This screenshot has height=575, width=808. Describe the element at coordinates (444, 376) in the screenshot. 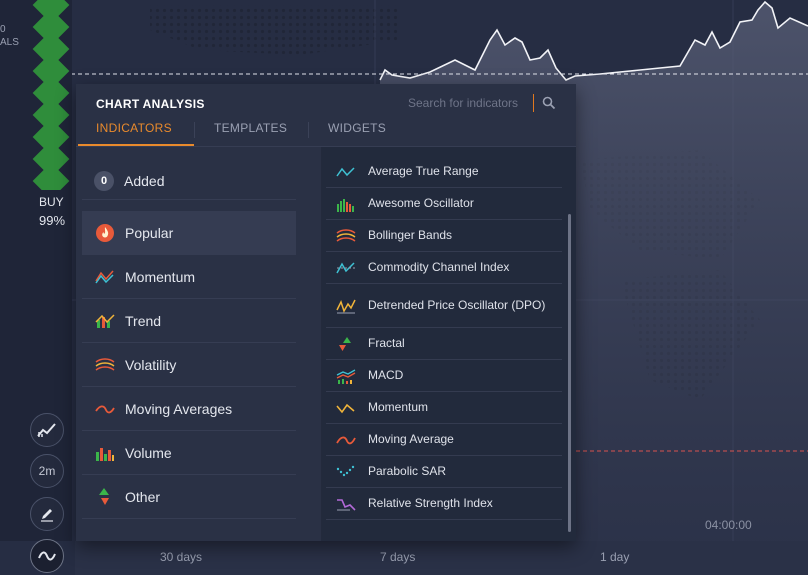

I see `indicator-item: MACD` at that location.